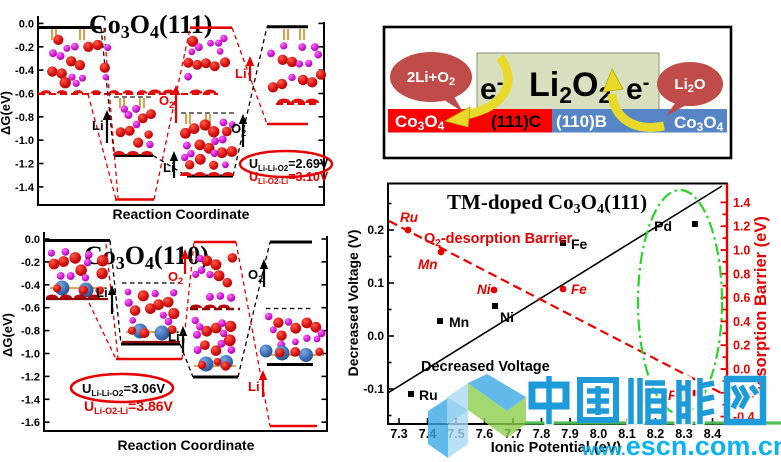 This screenshot has height=462, width=781. I want to click on svg-text: 2Li+O2, so click(431, 78).